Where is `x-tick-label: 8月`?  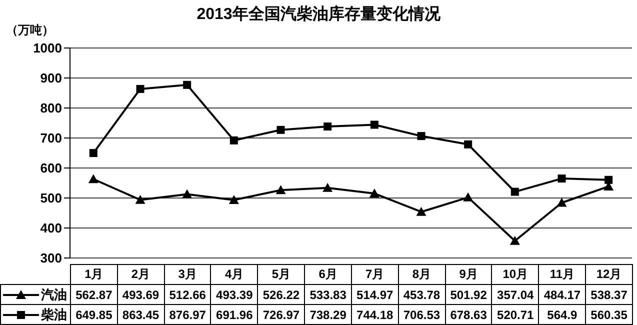
x-tick-label: 8月 is located at coordinates (422, 274).